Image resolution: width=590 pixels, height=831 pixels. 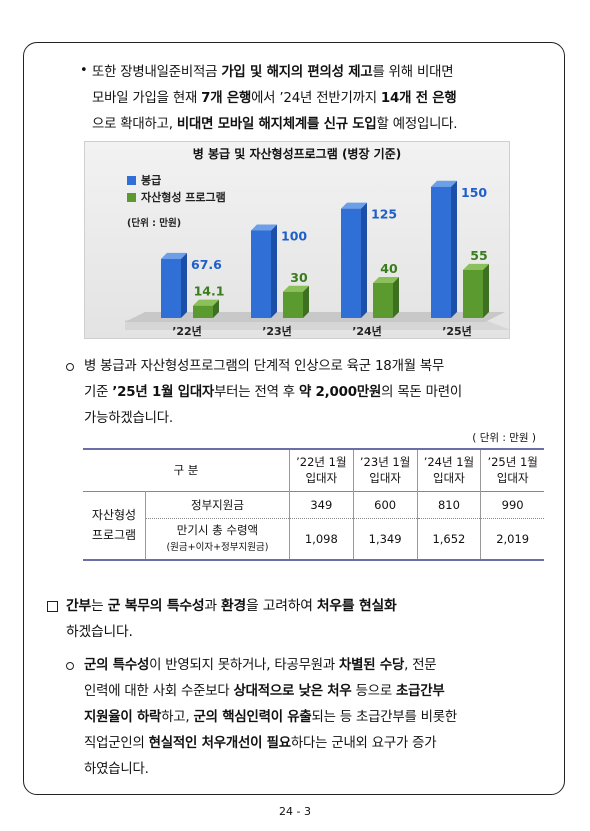 What do you see at coordinates (478, 255) in the screenshot?
I see `data-label: 55` at bounding box center [478, 255].